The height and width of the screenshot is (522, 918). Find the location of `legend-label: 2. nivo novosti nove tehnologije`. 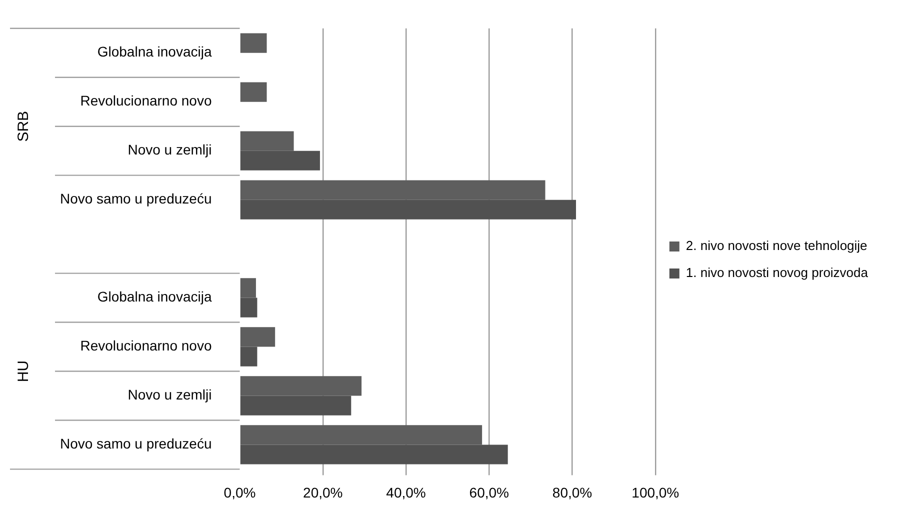

legend-label: 2. nivo novosti nove tehnologije is located at coordinates (777, 246).